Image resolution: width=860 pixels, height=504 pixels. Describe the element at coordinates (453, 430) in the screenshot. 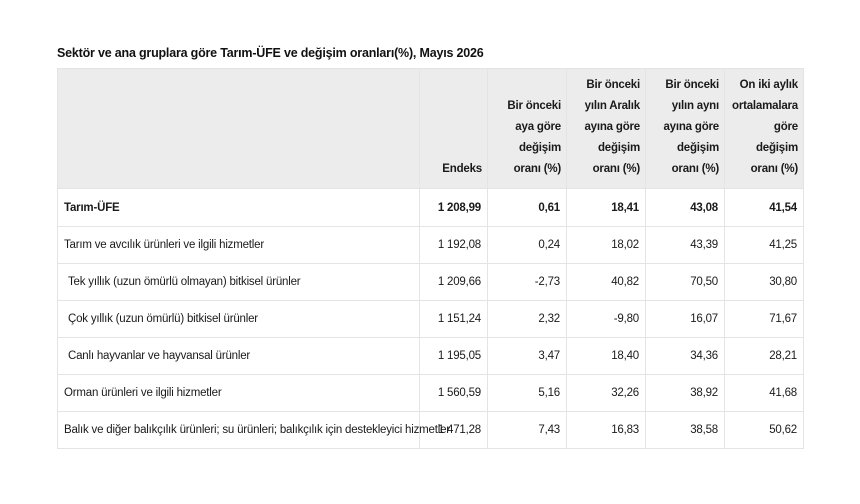

I see `endeks-cell: 1 471,28` at that location.